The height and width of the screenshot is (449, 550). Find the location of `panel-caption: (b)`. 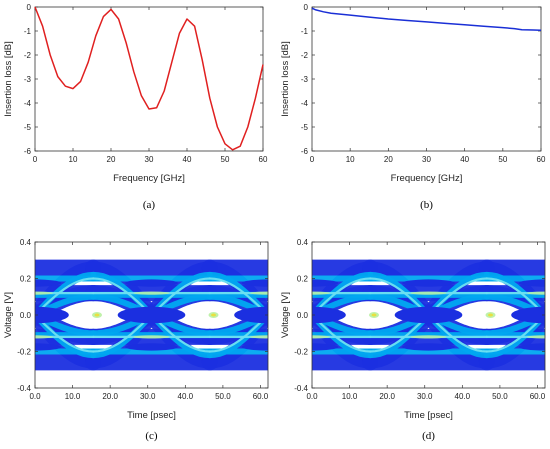

panel-caption: (b) is located at coordinates (426, 205).